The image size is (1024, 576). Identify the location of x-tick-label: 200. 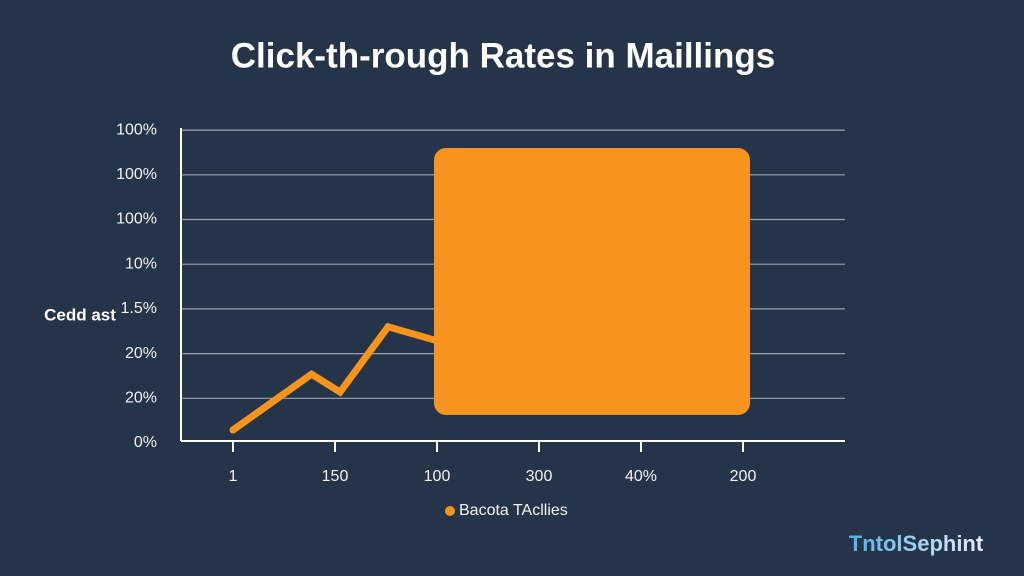
(743, 476).